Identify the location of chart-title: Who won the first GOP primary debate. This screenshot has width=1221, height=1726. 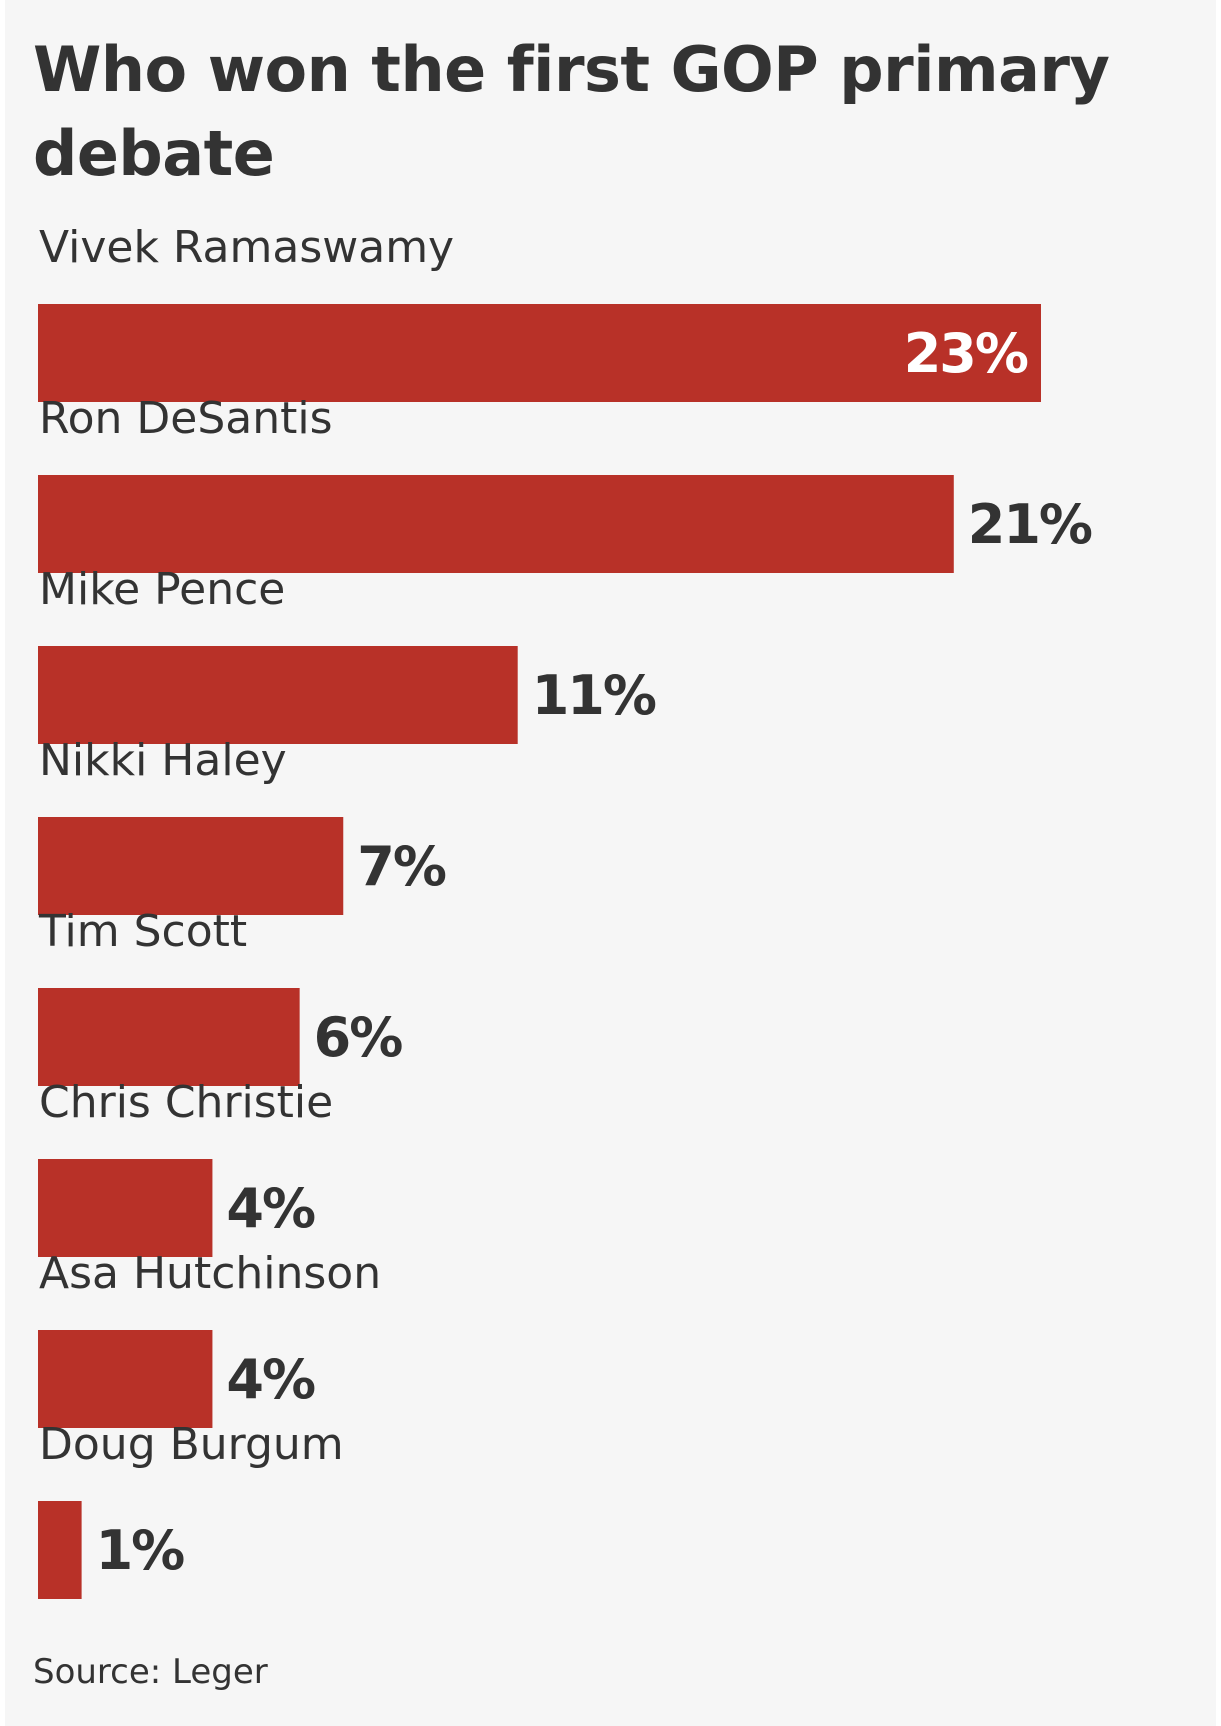
(571, 111).